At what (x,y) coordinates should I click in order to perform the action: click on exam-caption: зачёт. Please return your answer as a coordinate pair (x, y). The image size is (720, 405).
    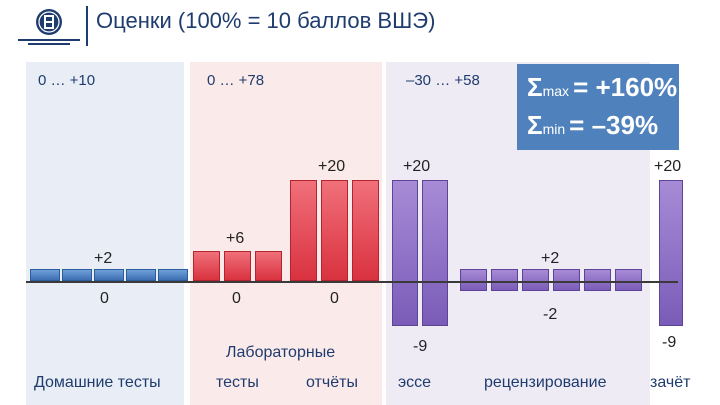
    Looking at the image, I should click on (670, 382).